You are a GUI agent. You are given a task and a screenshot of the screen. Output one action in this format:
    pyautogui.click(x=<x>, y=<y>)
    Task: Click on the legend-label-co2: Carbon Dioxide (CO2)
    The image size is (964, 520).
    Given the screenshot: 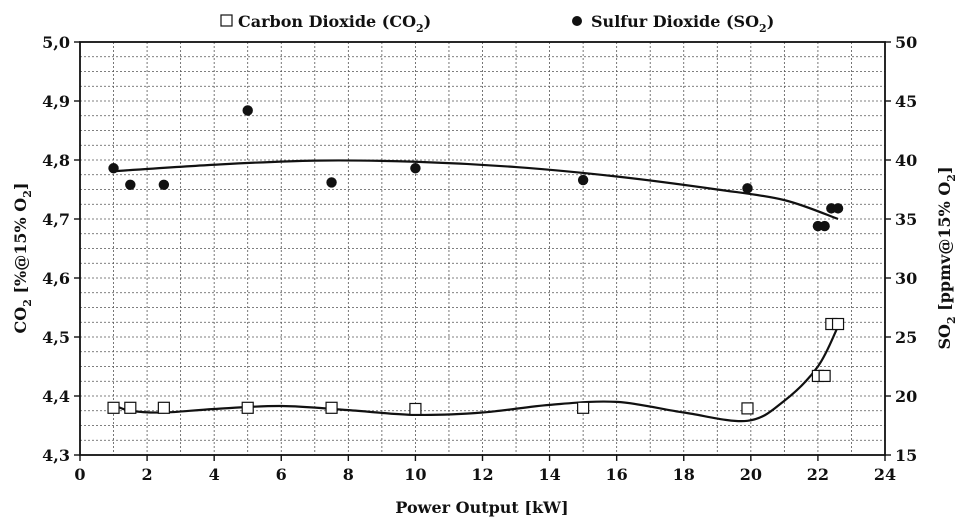 What is the action you would take?
    pyautogui.click(x=334, y=23)
    